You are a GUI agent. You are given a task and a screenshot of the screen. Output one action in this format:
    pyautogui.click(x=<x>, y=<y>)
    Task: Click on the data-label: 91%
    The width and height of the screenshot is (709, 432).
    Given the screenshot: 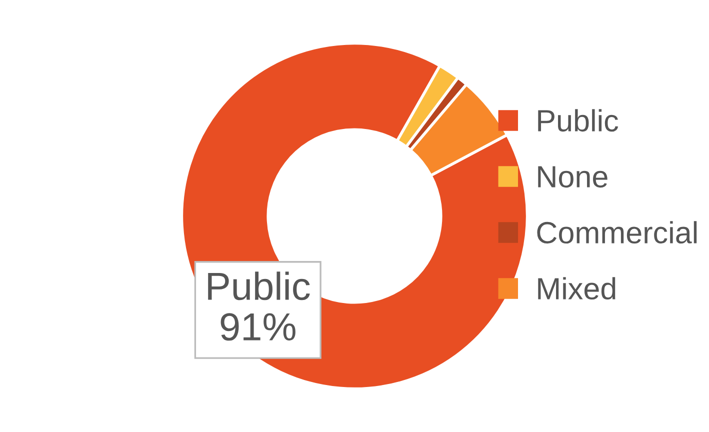 What is the action you would take?
    pyautogui.click(x=258, y=327)
    